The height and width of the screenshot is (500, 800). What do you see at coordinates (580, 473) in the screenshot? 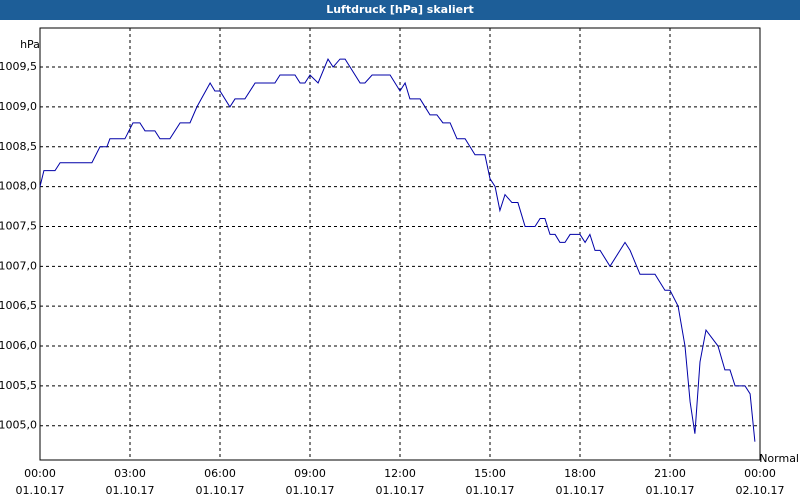
I see `x-tick-label: 18:00` at bounding box center [580, 473].